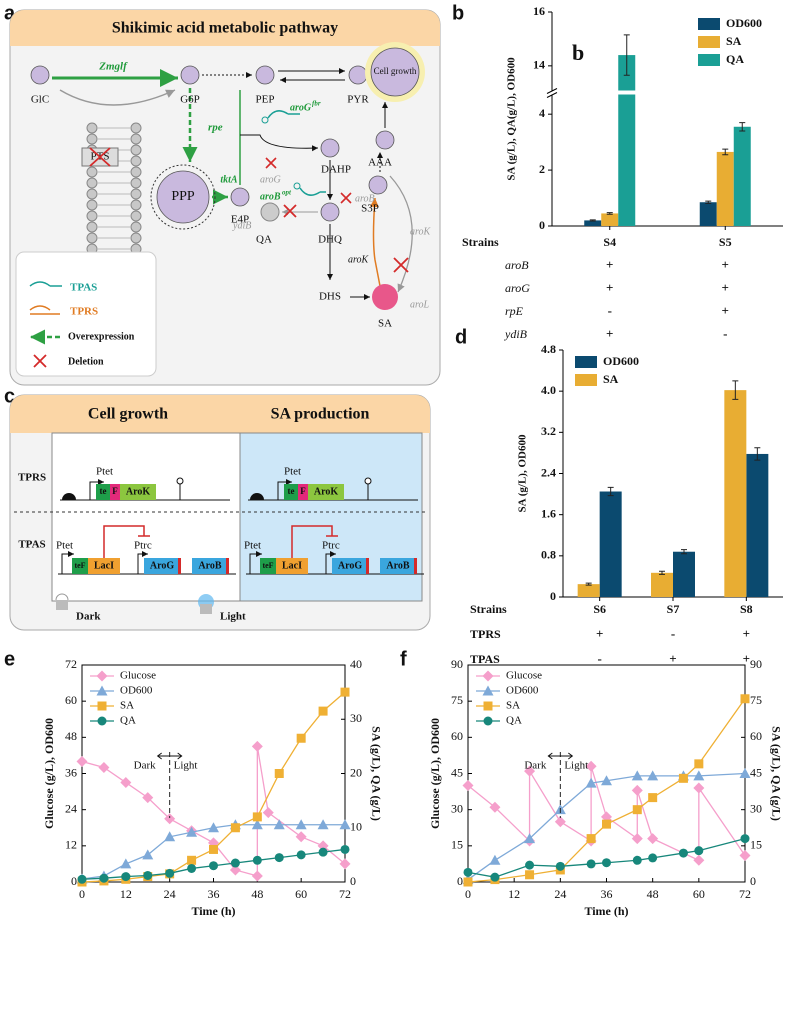  Describe the element at coordinates (162, 565) in the screenshot. I see `gene-label: AroG` at that location.